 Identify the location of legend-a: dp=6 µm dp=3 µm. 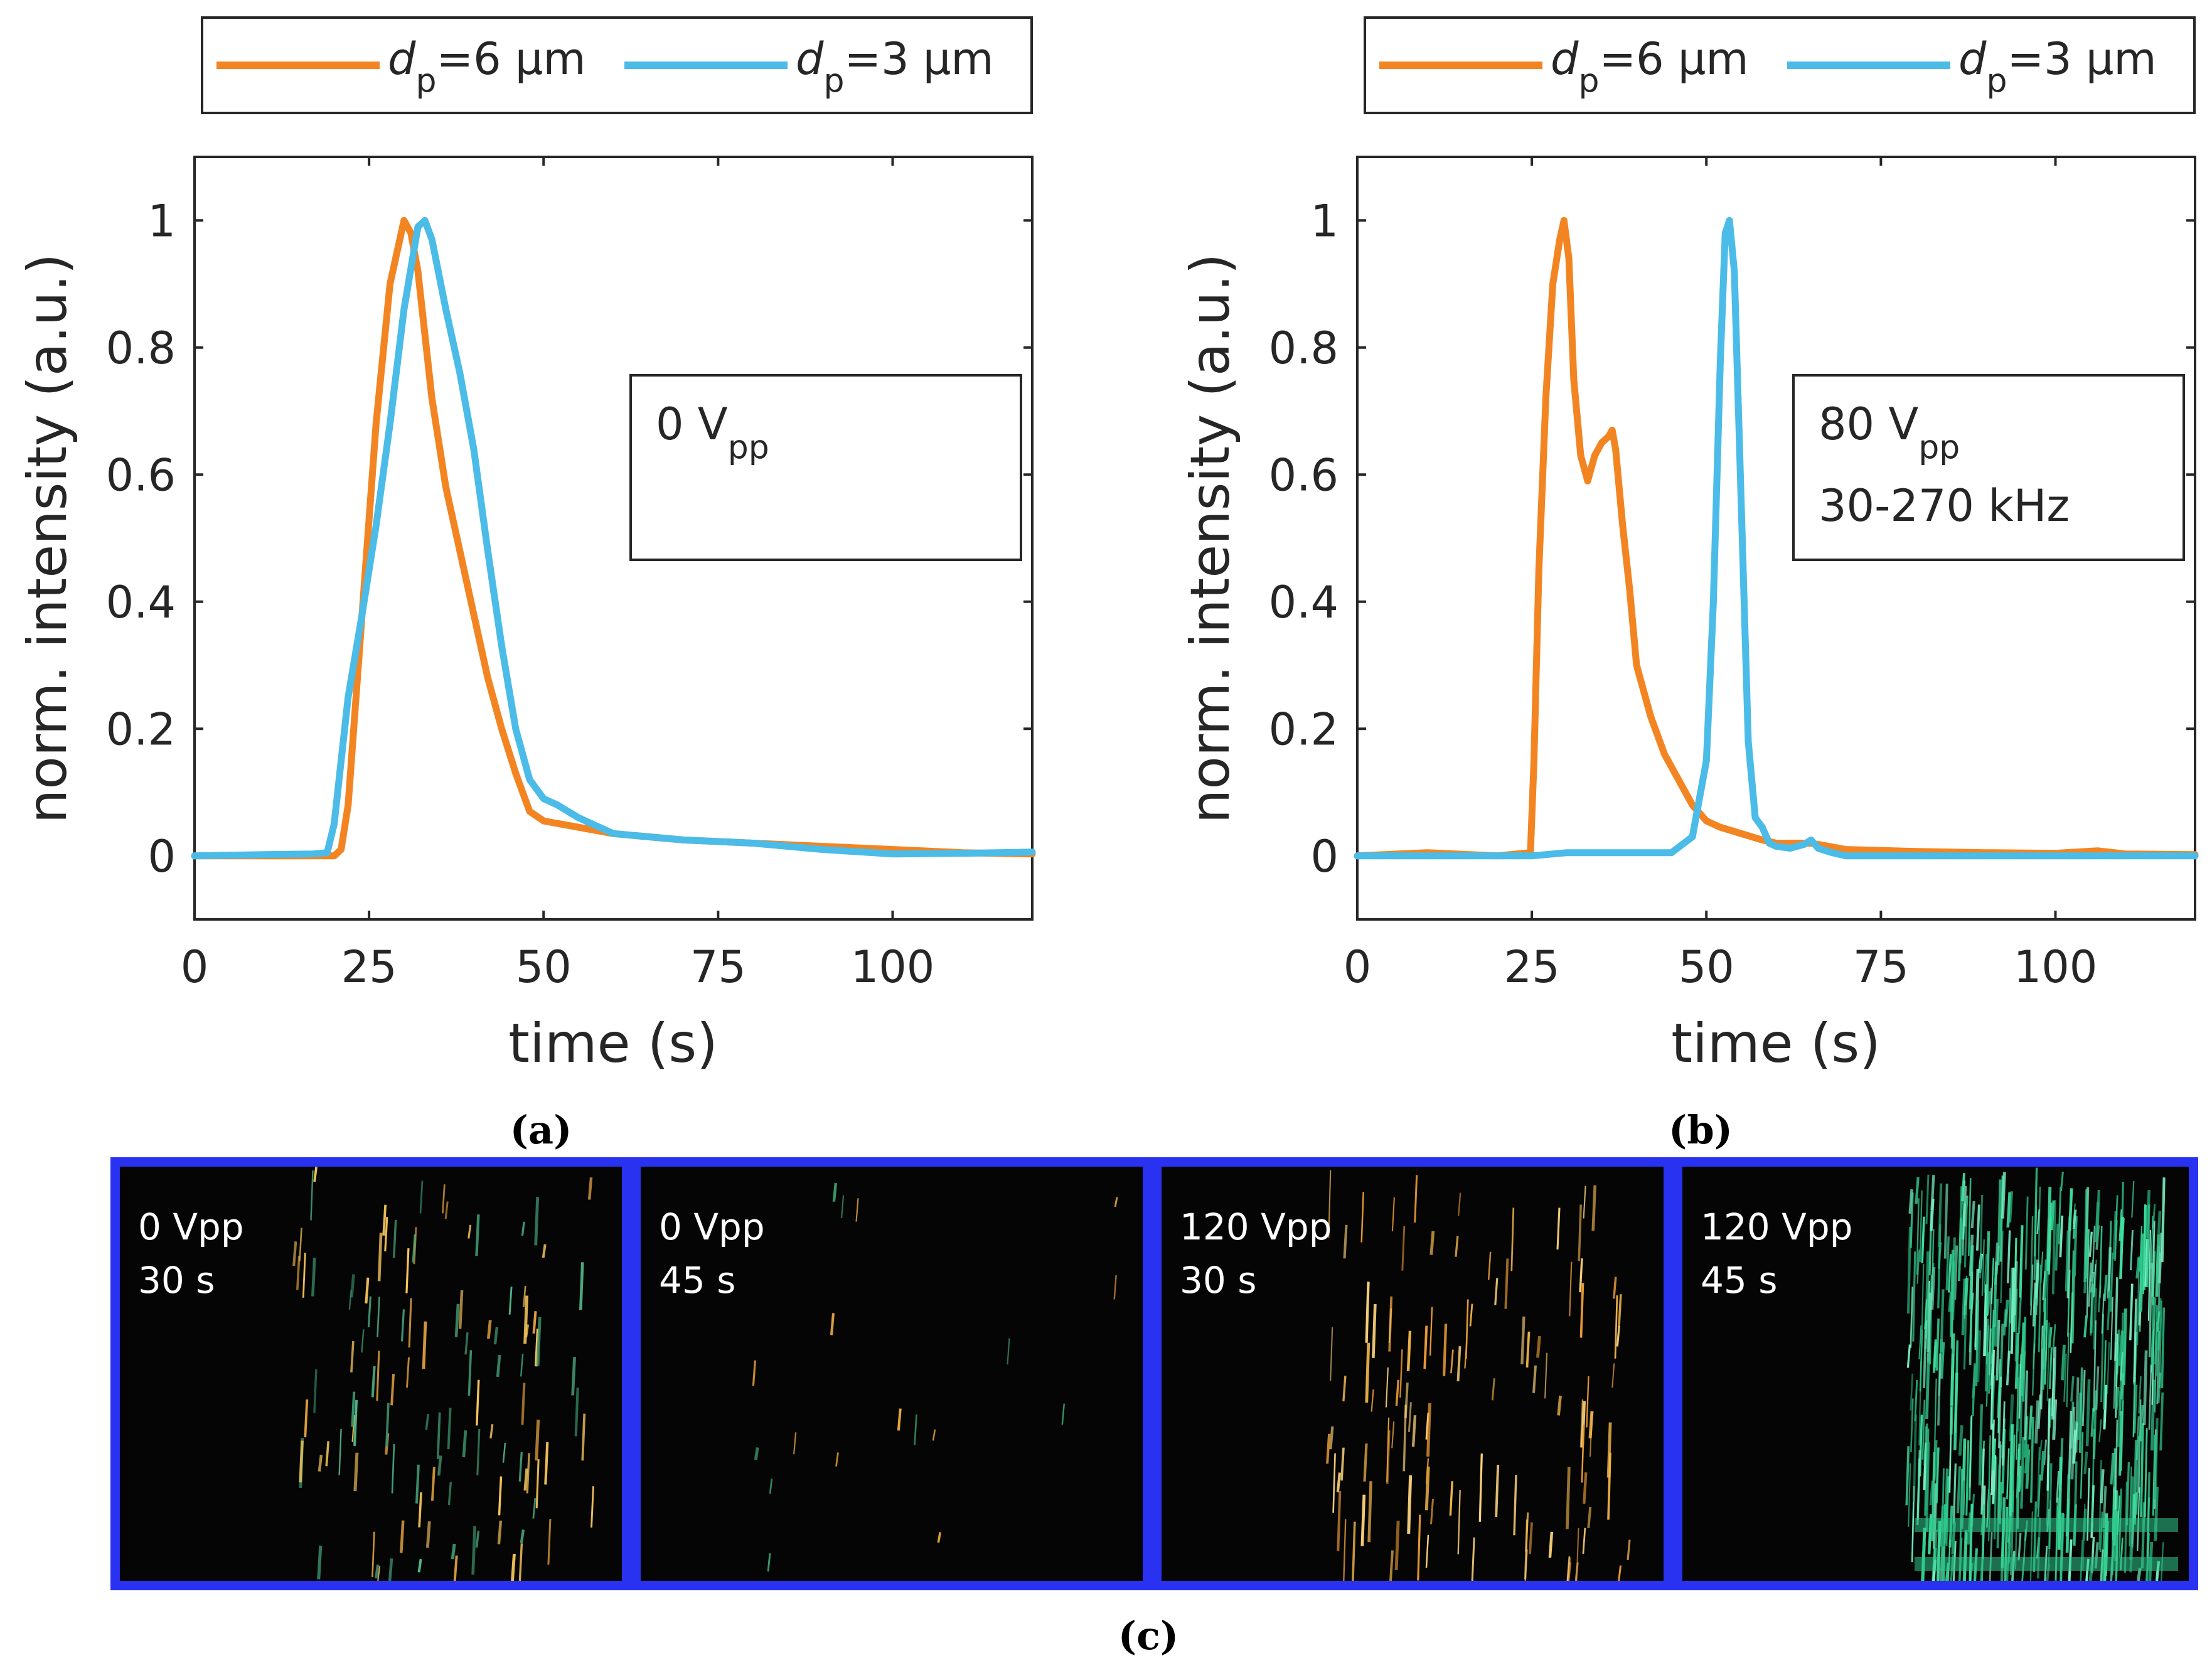
(617, 65).